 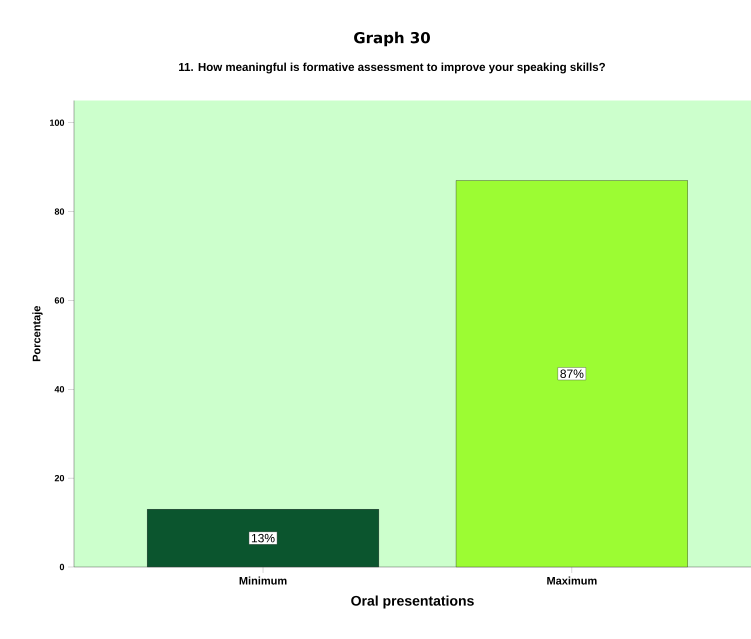 What do you see at coordinates (263, 538) in the screenshot?
I see `data-label: 13%` at bounding box center [263, 538].